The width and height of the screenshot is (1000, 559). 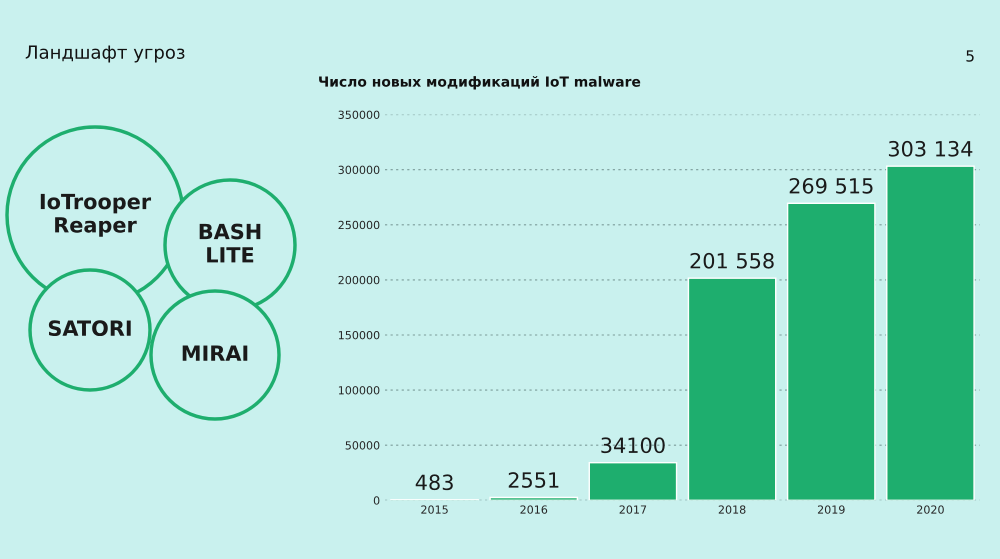 What do you see at coordinates (105, 54) in the screenshot?
I see `text: Ландшафт угроз` at bounding box center [105, 54].